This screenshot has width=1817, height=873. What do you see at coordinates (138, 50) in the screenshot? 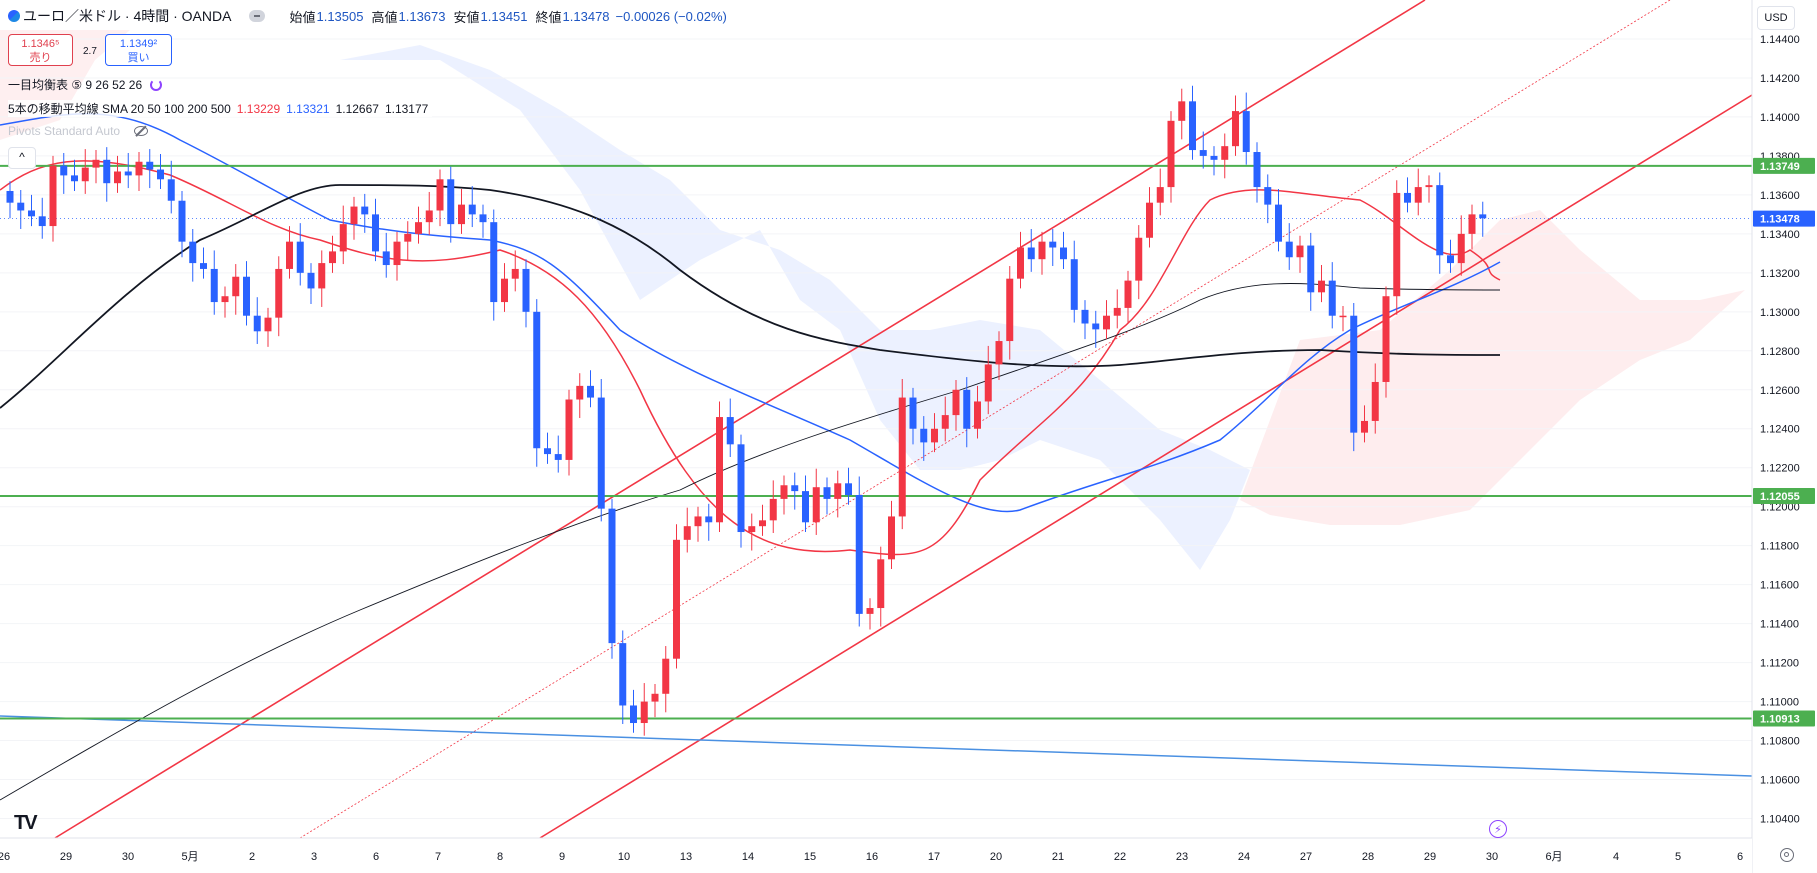
I see `buy-button: 1.1349² 買い` at bounding box center [138, 50].